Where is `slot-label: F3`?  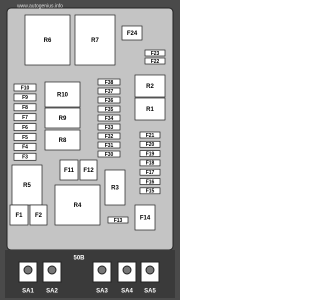
slot-label: F3 is located at coordinates (25, 158).